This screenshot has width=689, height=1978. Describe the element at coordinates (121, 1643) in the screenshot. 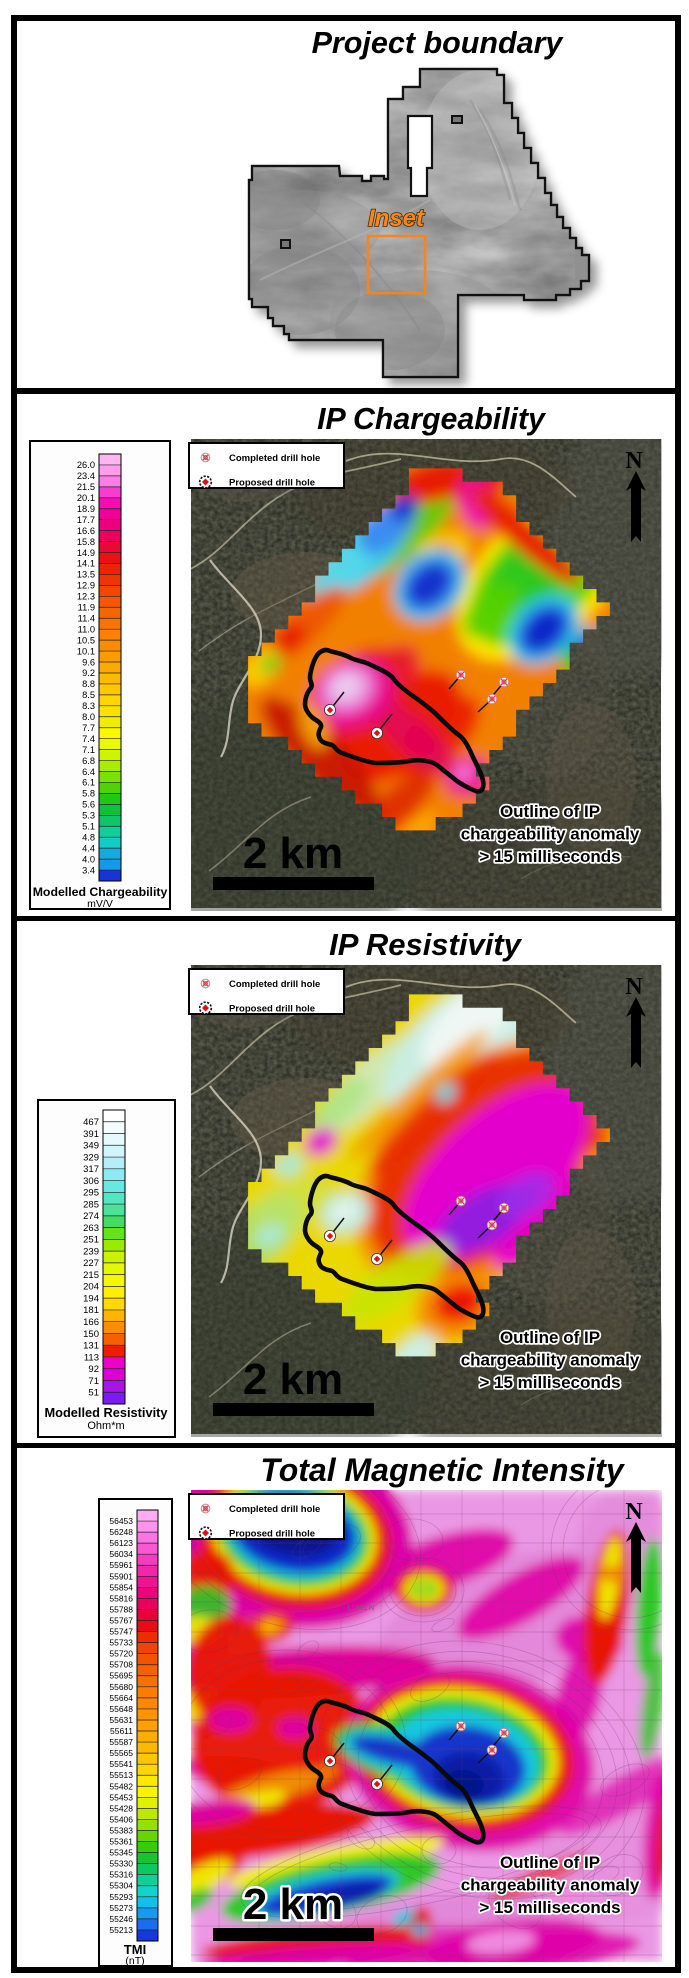

I see `svg-text: 55733` at that location.